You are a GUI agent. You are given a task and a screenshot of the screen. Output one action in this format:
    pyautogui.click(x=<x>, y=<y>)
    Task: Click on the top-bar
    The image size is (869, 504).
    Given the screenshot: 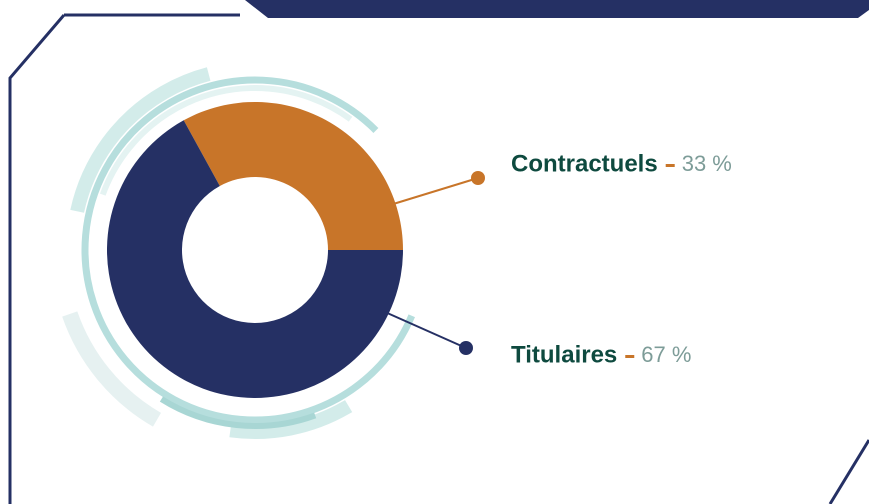 What is the action you would take?
    pyautogui.click(x=557, y=9)
    